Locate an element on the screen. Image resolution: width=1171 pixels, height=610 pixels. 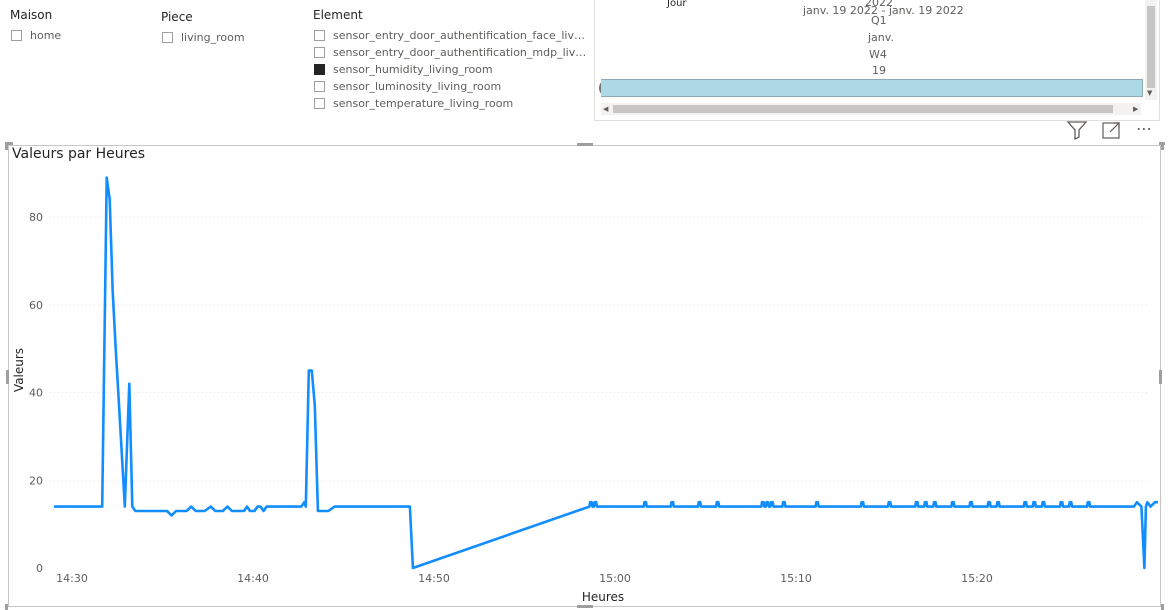
x-tick-label: 14:30 is located at coordinates (72, 578).